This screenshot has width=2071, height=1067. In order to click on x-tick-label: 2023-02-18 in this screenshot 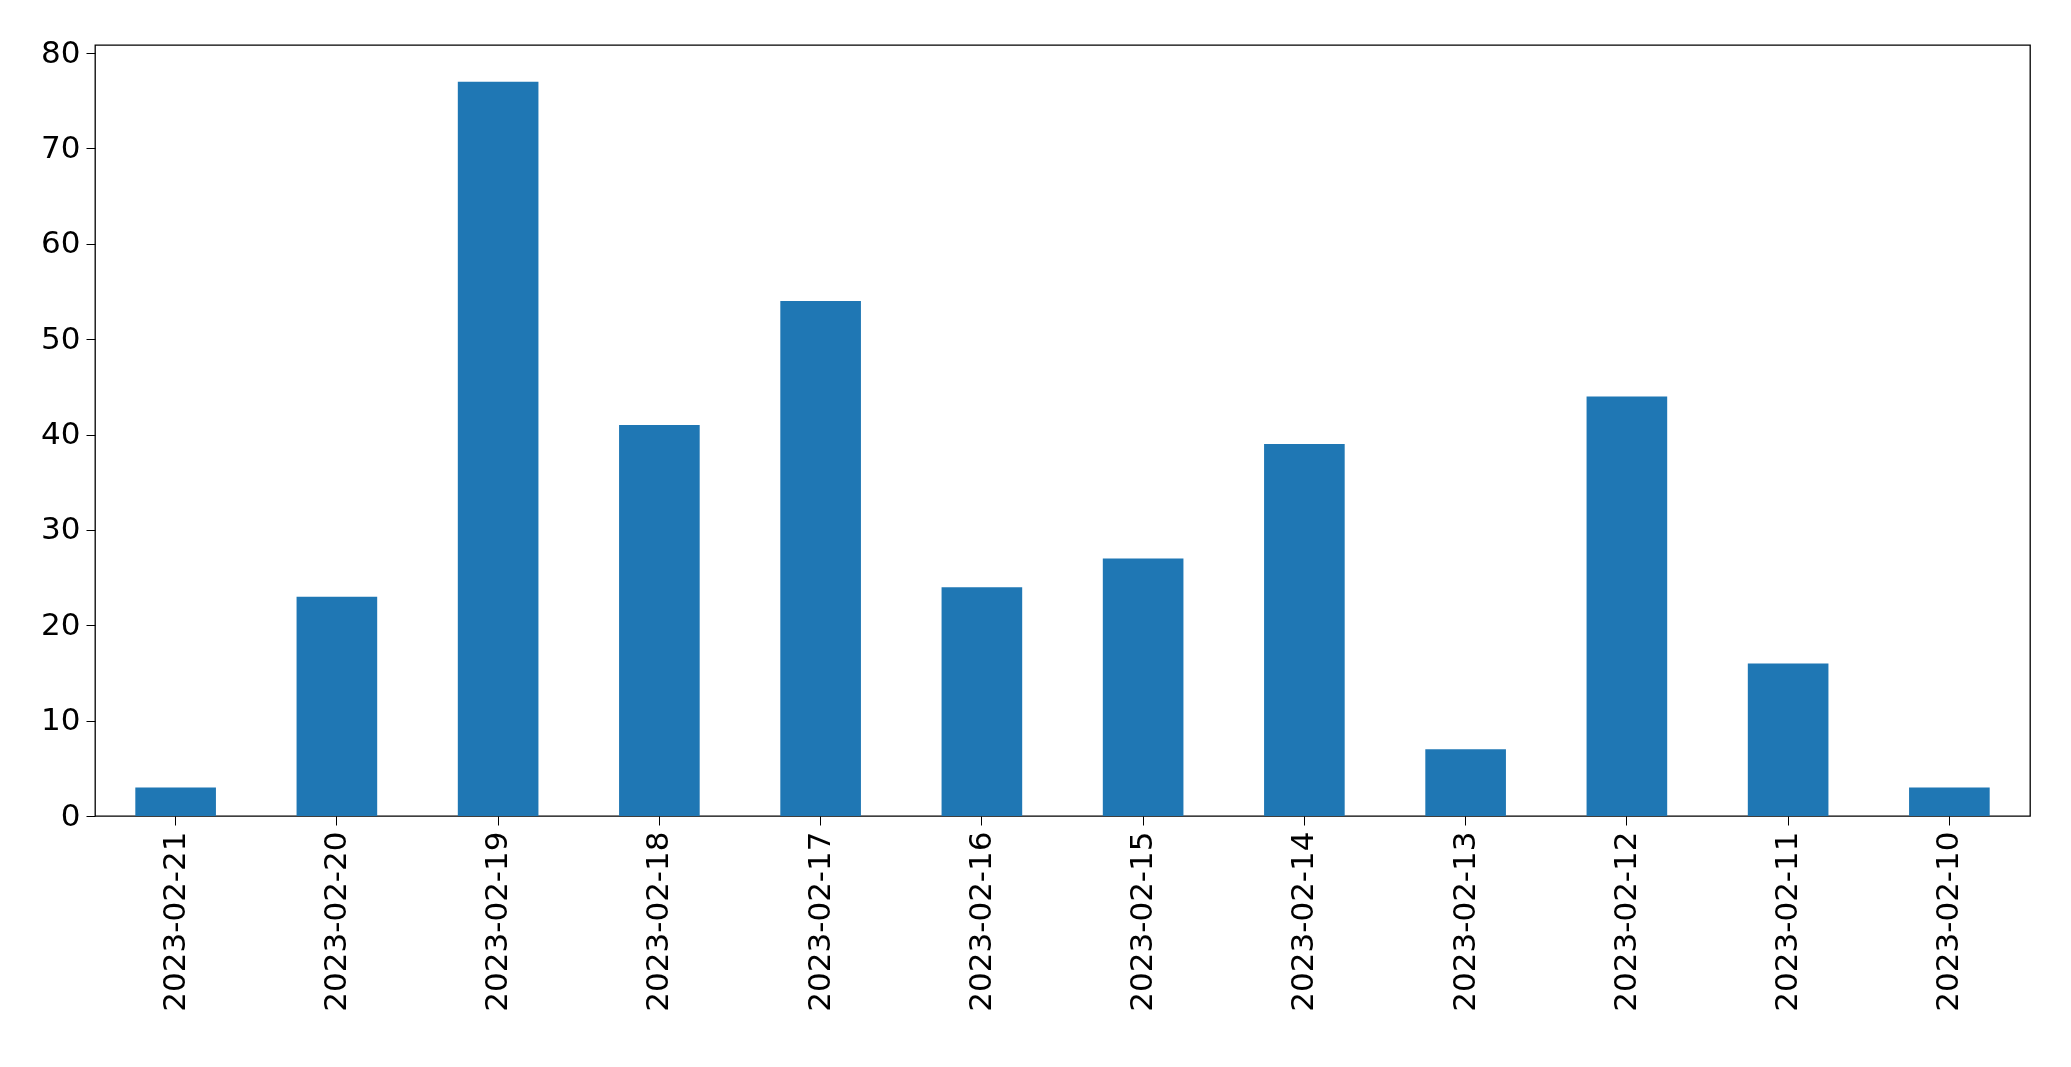, I will do `click(657, 921)`.